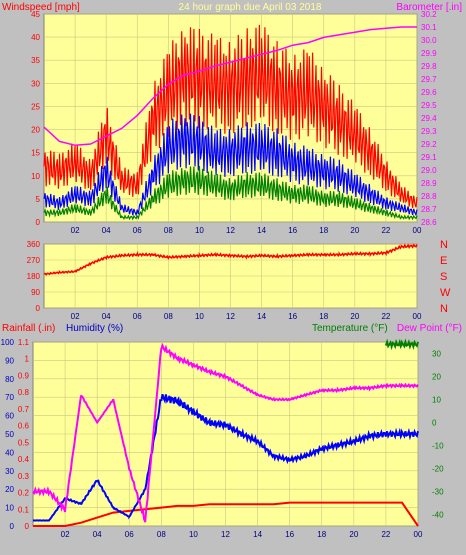  Describe the element at coordinates (429, 222) in the screenshot. I see `y-tick-label: 28.6` at that location.